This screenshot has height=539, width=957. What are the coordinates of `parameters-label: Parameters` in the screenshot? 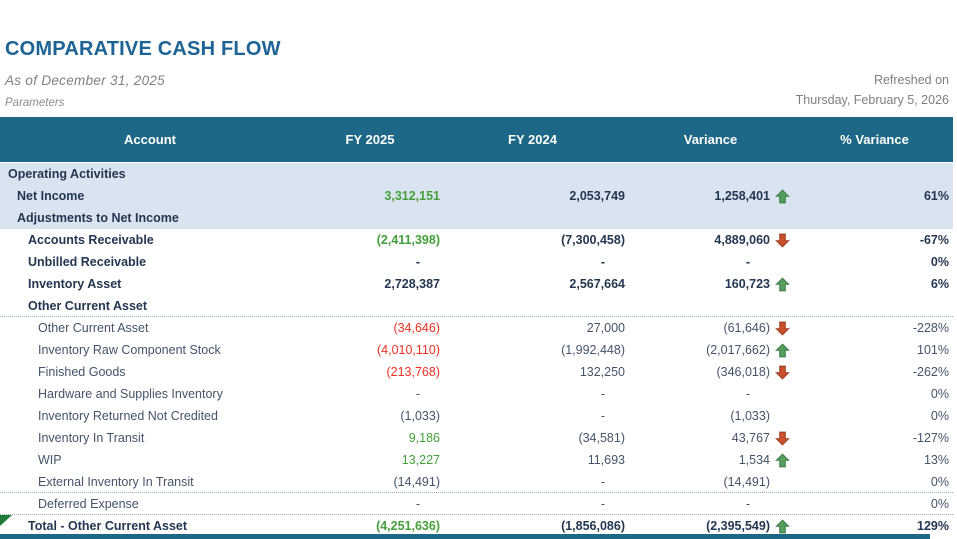 It's located at (35, 103).